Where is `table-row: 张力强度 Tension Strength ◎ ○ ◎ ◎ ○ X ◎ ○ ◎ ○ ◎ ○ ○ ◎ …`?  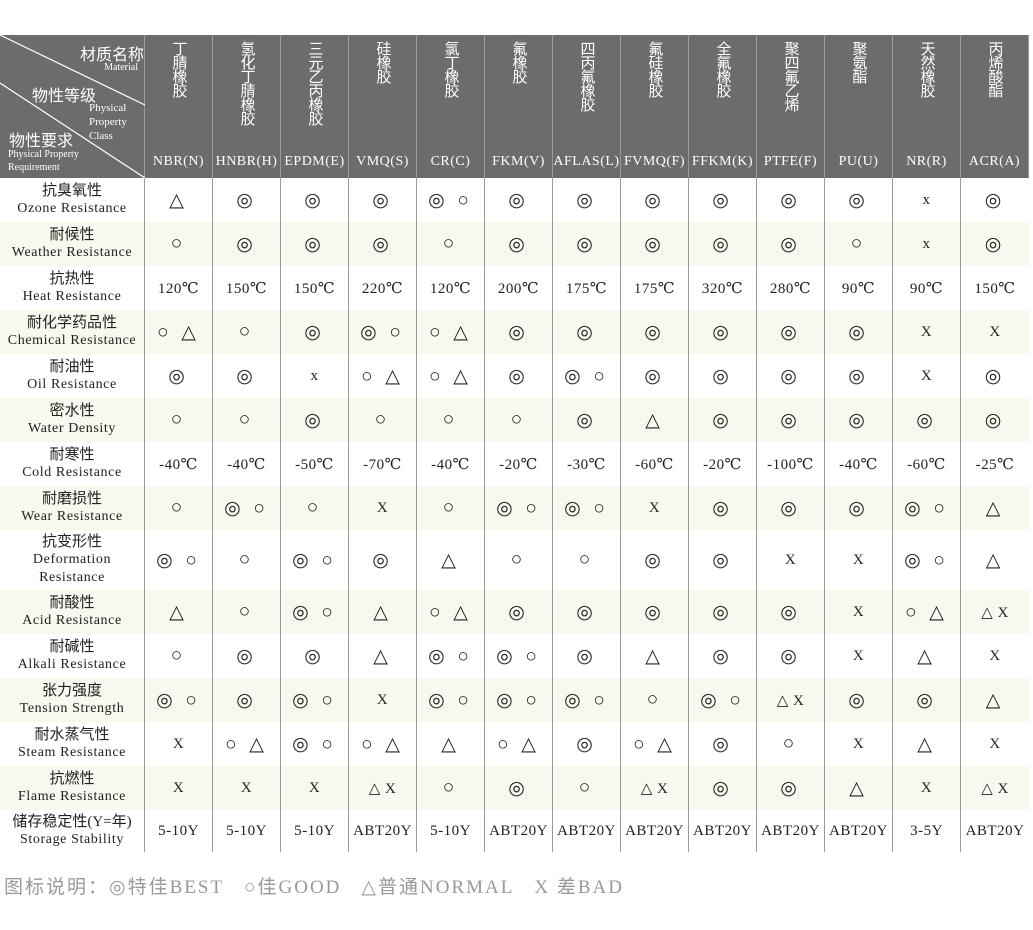
table-row: 张力强度 Tension Strength ◎ ○ ◎ ◎ ○ X ◎ ○ ◎ ○ ◎ ○ ○ ◎ … is located at coordinates (514, 700).